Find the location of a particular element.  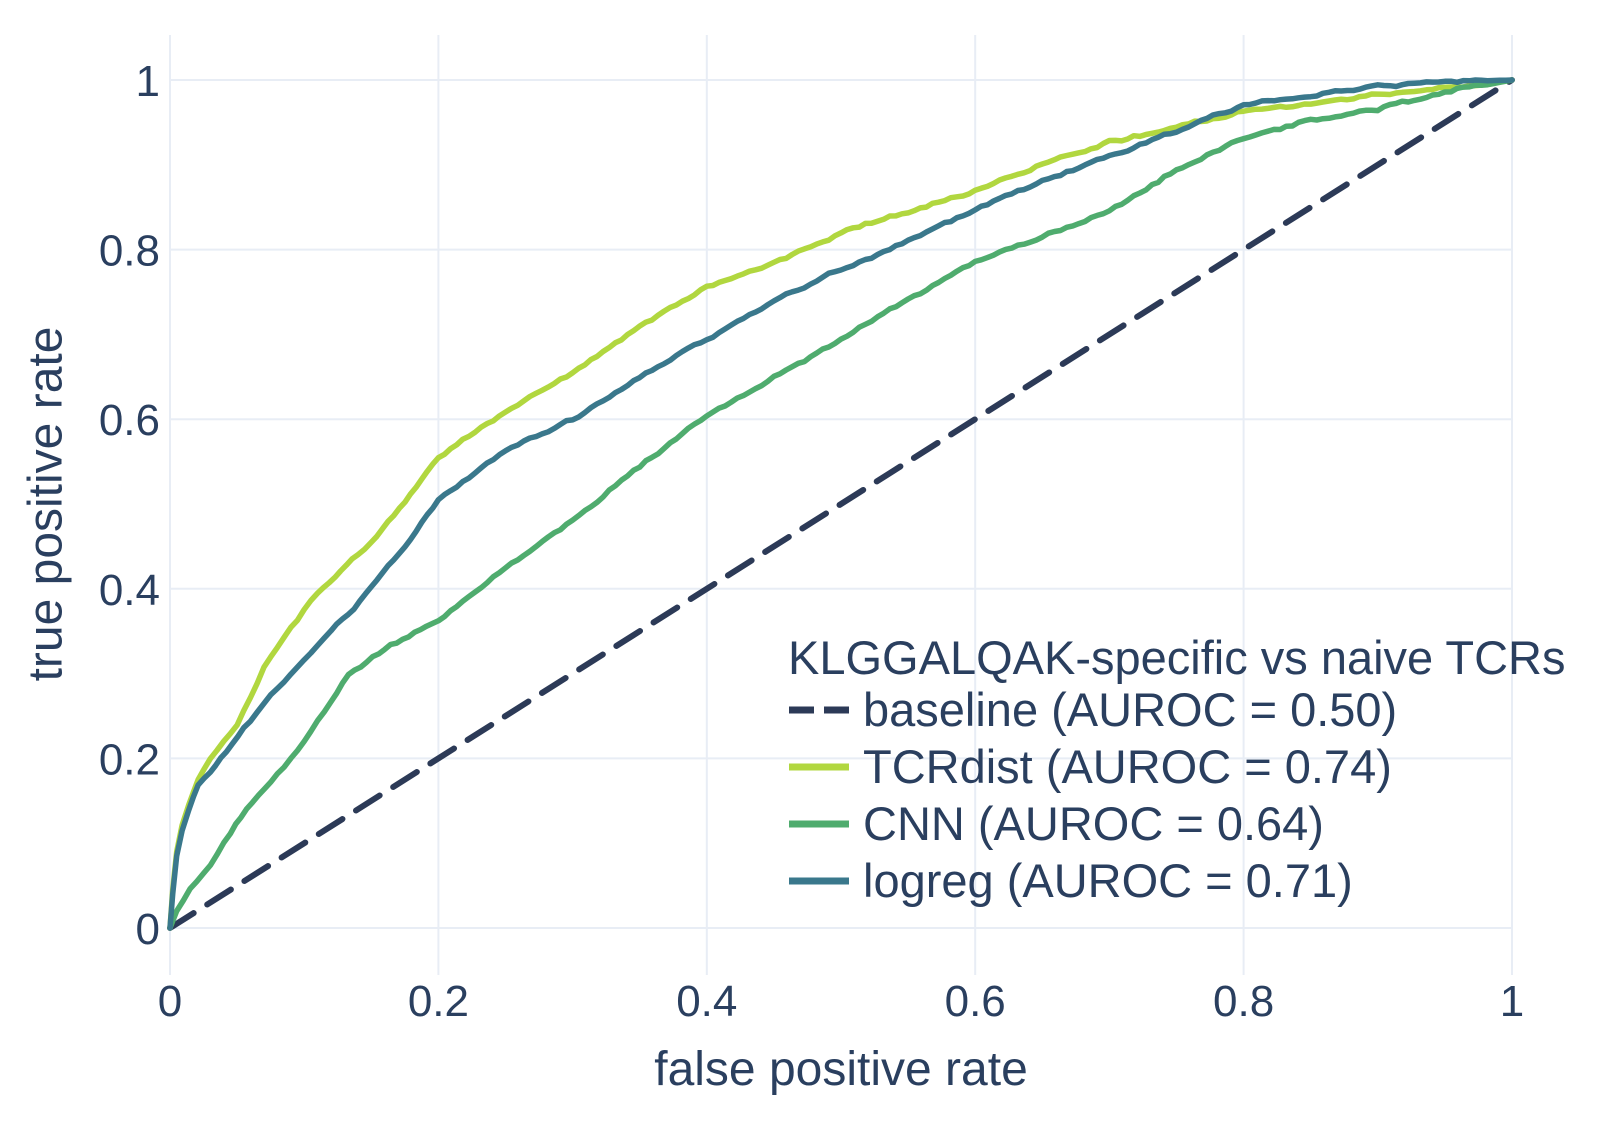

x-tick-label: 1 is located at coordinates (1512, 1001).